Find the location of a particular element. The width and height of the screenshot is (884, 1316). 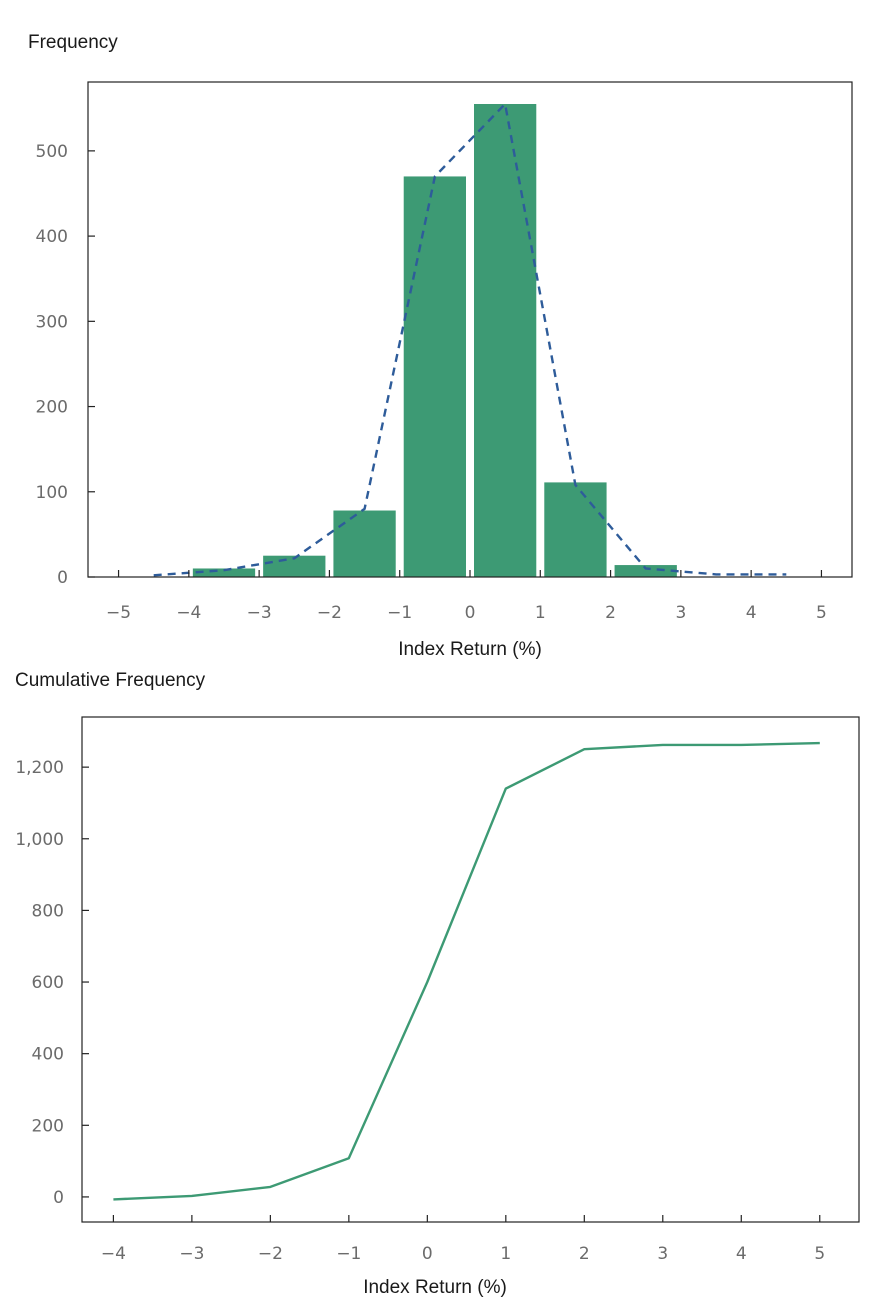

chart2-y-tick-label: 400 is located at coordinates (48, 1055).